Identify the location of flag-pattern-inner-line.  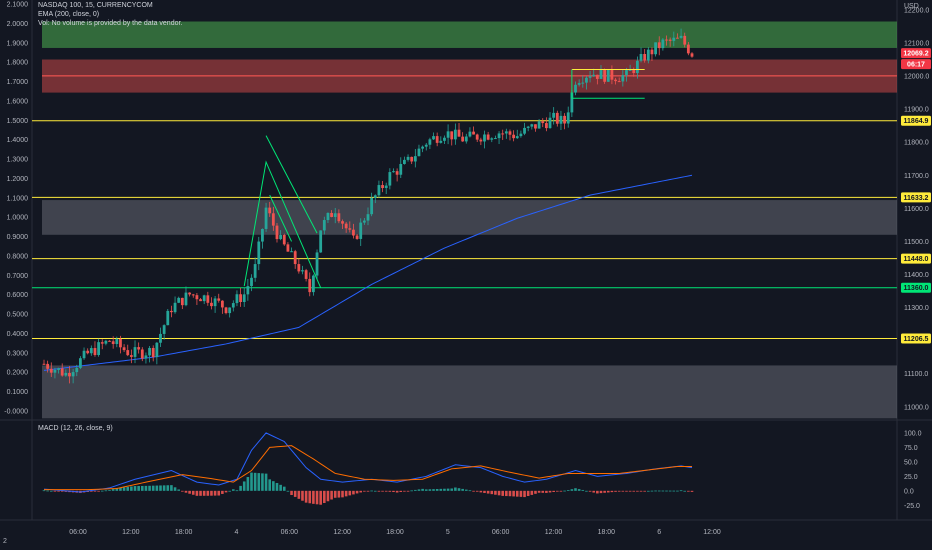
(281, 218).